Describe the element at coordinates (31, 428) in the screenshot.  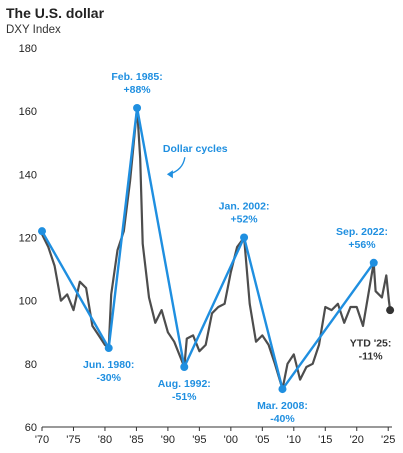
I see `y-tick-label: 60` at that location.